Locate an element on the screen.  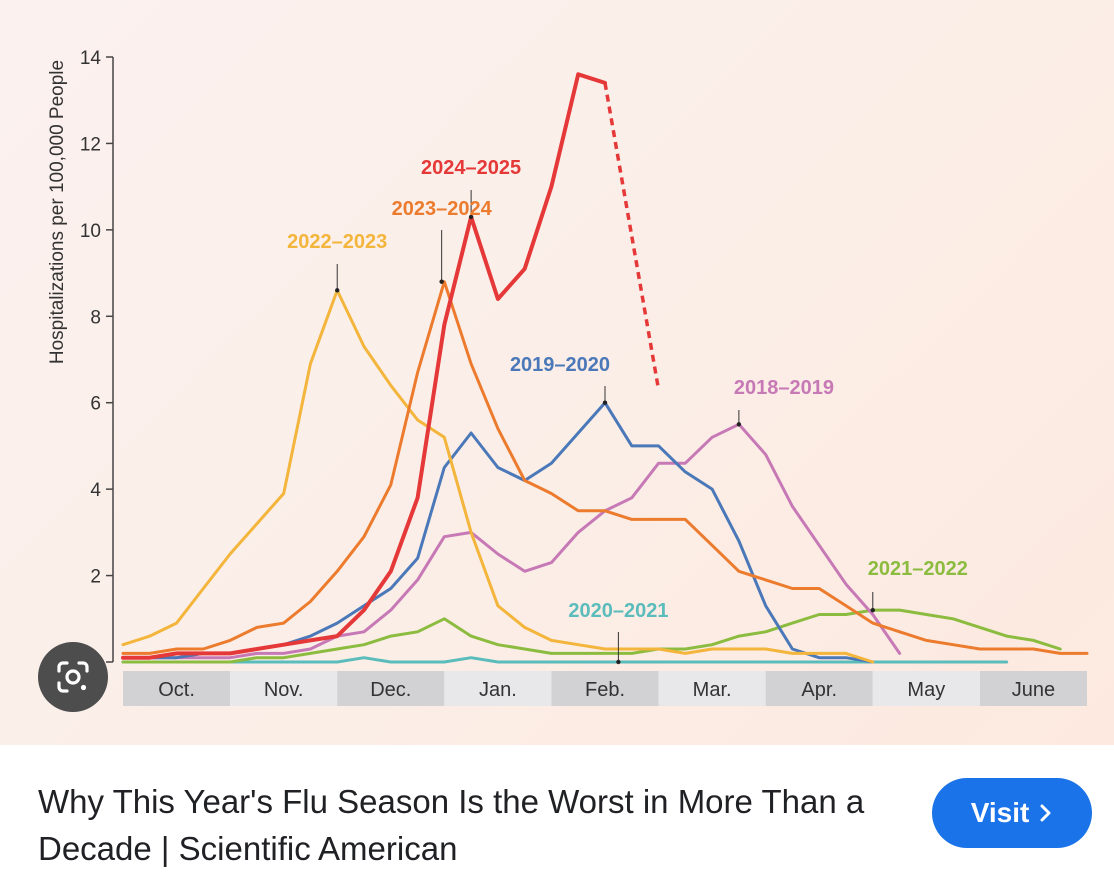
series-label: 2023–2024 is located at coordinates (442, 209).